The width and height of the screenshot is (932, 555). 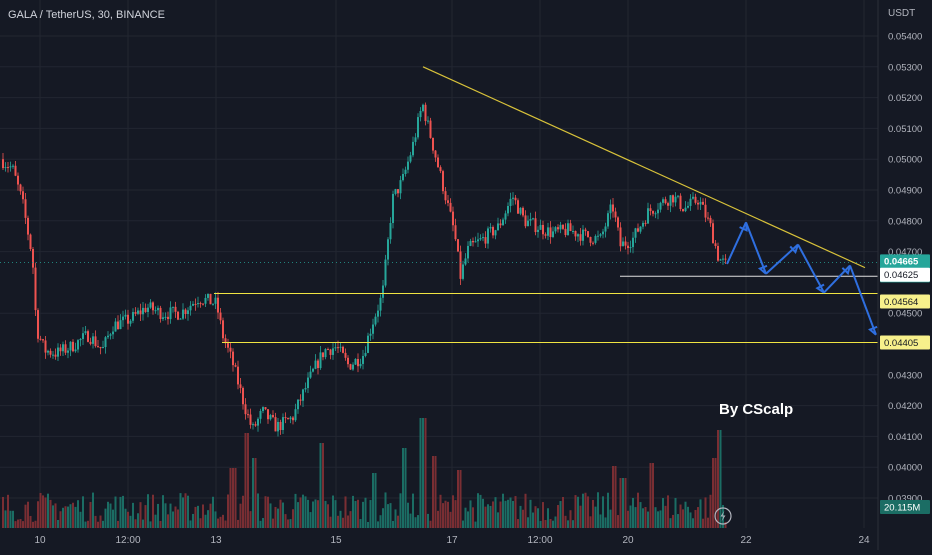 I want to click on price-tick-label: 0.04800, so click(x=905, y=221).